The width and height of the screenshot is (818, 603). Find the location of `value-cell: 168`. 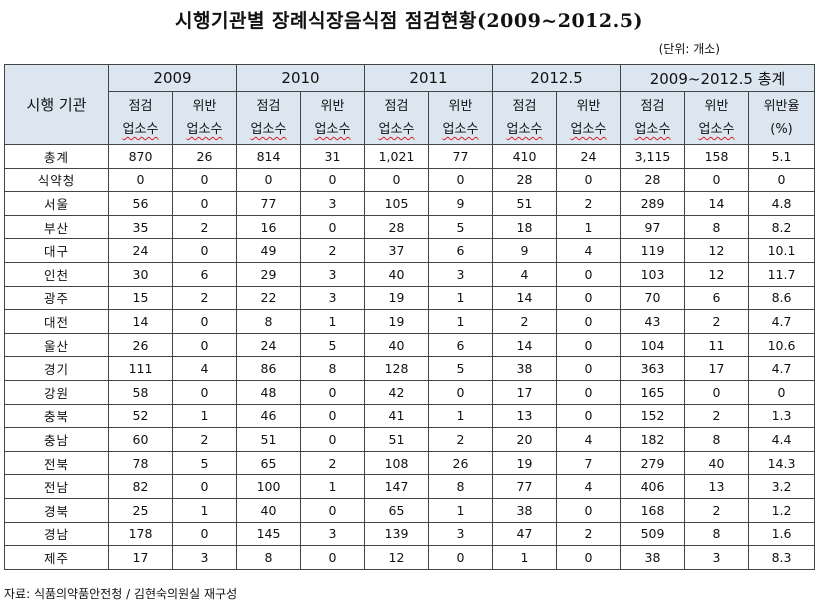

value-cell: 168 is located at coordinates (652, 510).